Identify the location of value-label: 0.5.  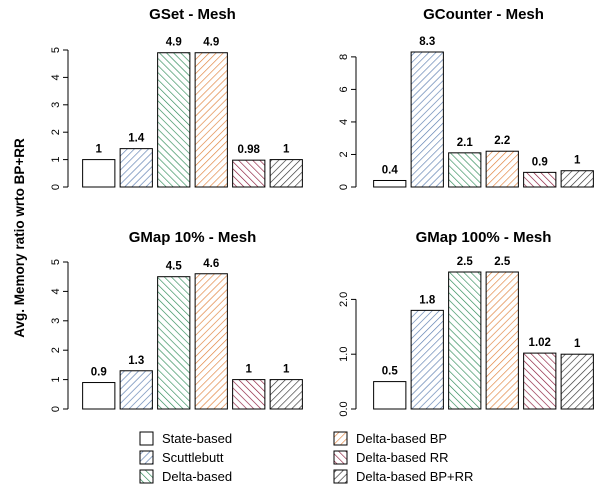
(390, 372).